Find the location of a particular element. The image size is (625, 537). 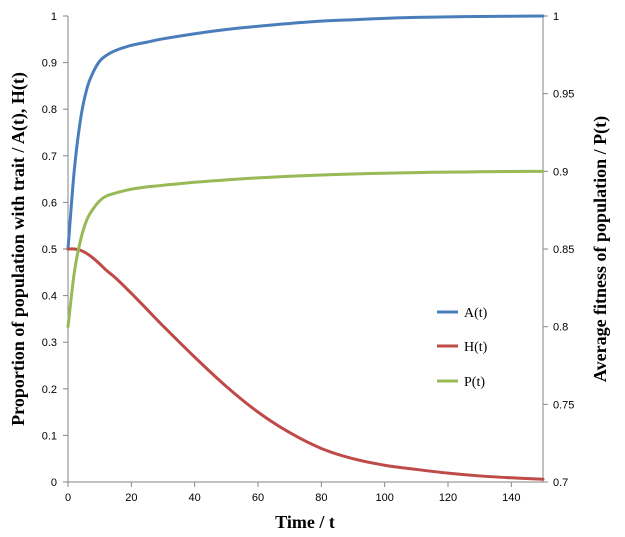

x-tick-label: 0 is located at coordinates (68, 498).